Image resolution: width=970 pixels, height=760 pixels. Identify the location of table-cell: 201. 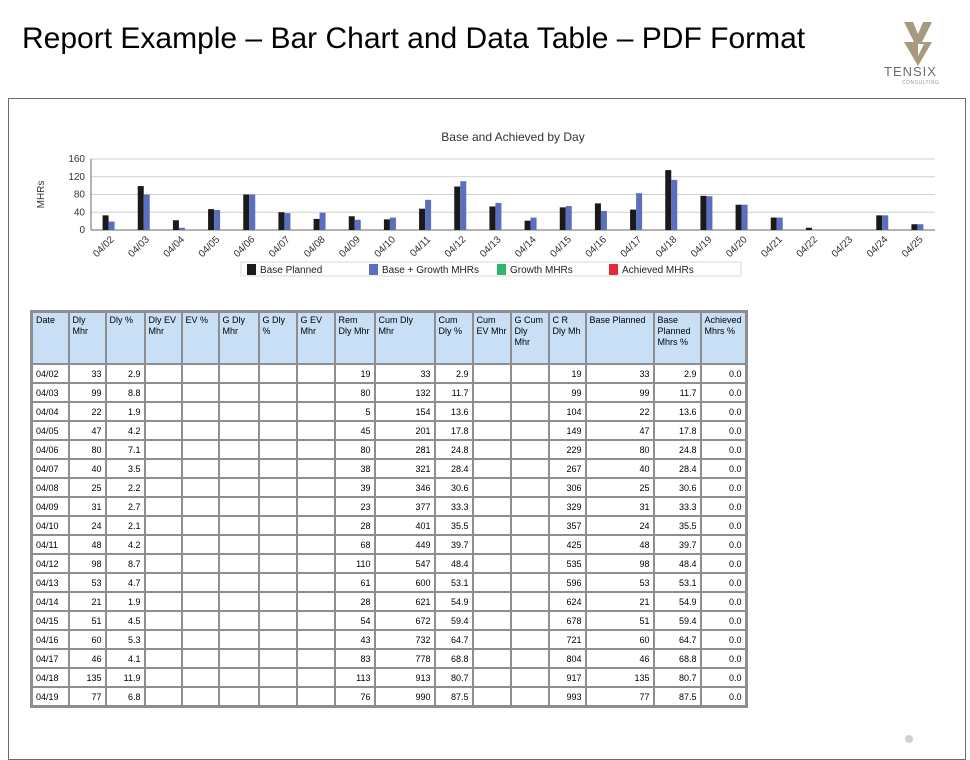
(404, 430).